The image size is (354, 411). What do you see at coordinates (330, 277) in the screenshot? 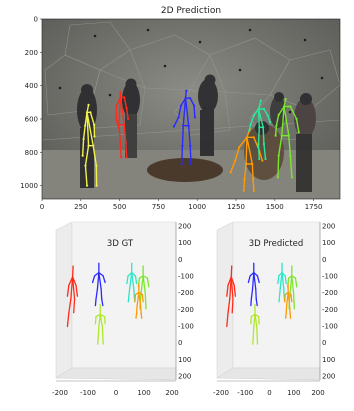
I see `r3d-tick-label: -100` at bounding box center [330, 277].